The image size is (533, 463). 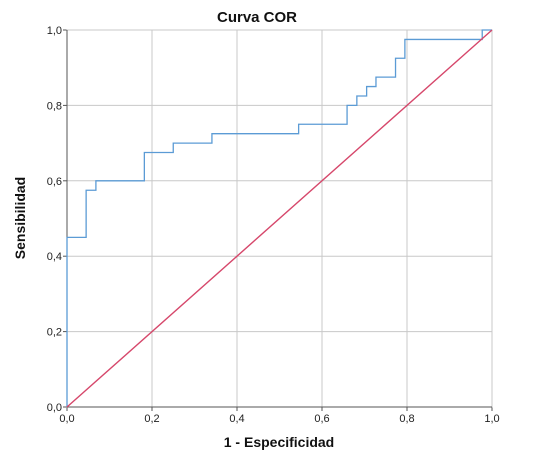 What do you see at coordinates (236, 419) in the screenshot?
I see `x-tick-label: 0,4` at bounding box center [236, 419].